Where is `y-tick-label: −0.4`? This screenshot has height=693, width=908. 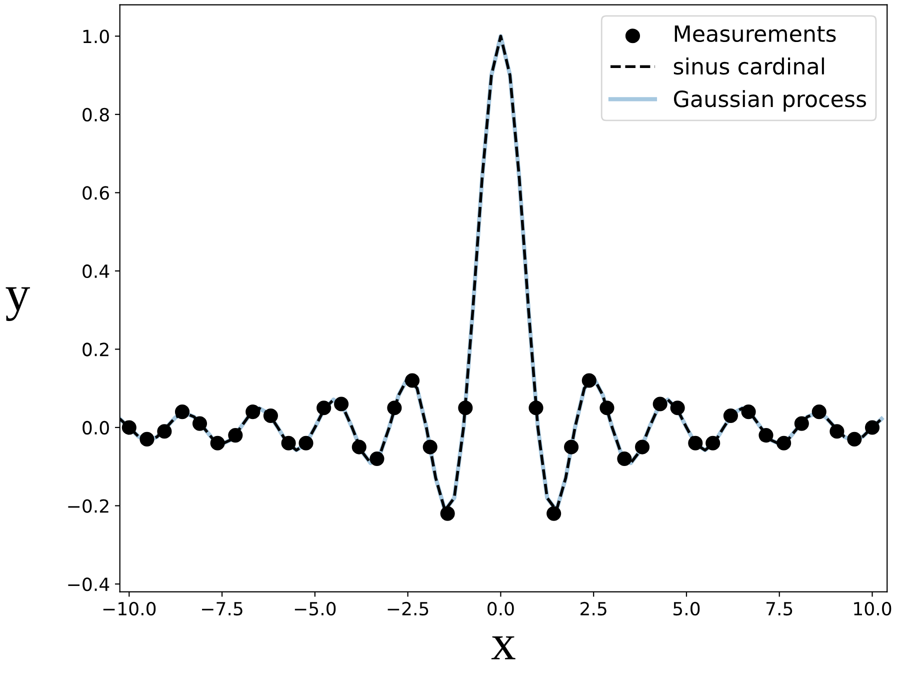 y-tick-label: −0.4 is located at coordinates (89, 584).